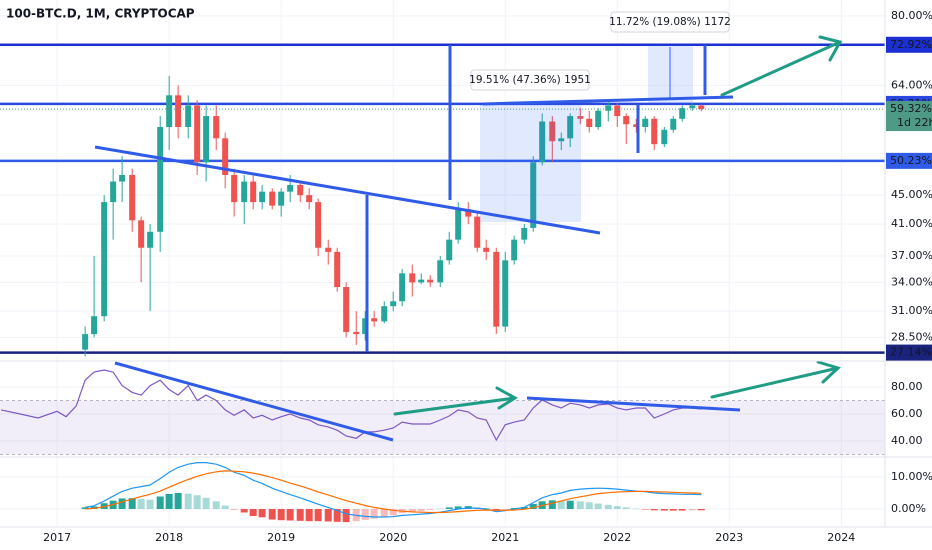  What do you see at coordinates (911, 223) in the screenshot?
I see `y-tick-label: 41.00%` at bounding box center [911, 223].